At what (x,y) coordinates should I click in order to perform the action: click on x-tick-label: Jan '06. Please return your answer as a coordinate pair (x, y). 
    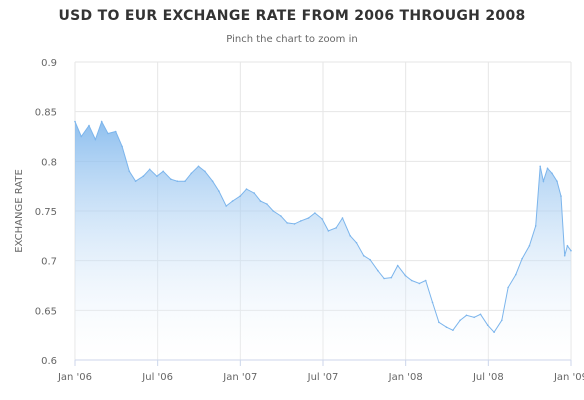
    Looking at the image, I should click on (74, 377).